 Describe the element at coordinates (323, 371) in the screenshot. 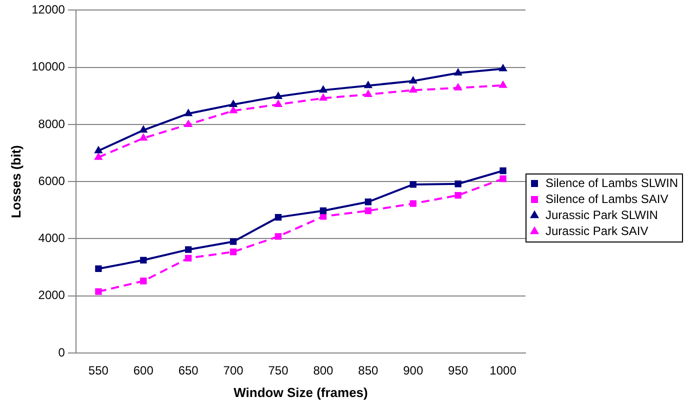

I see `x-tick-label: 800` at that location.